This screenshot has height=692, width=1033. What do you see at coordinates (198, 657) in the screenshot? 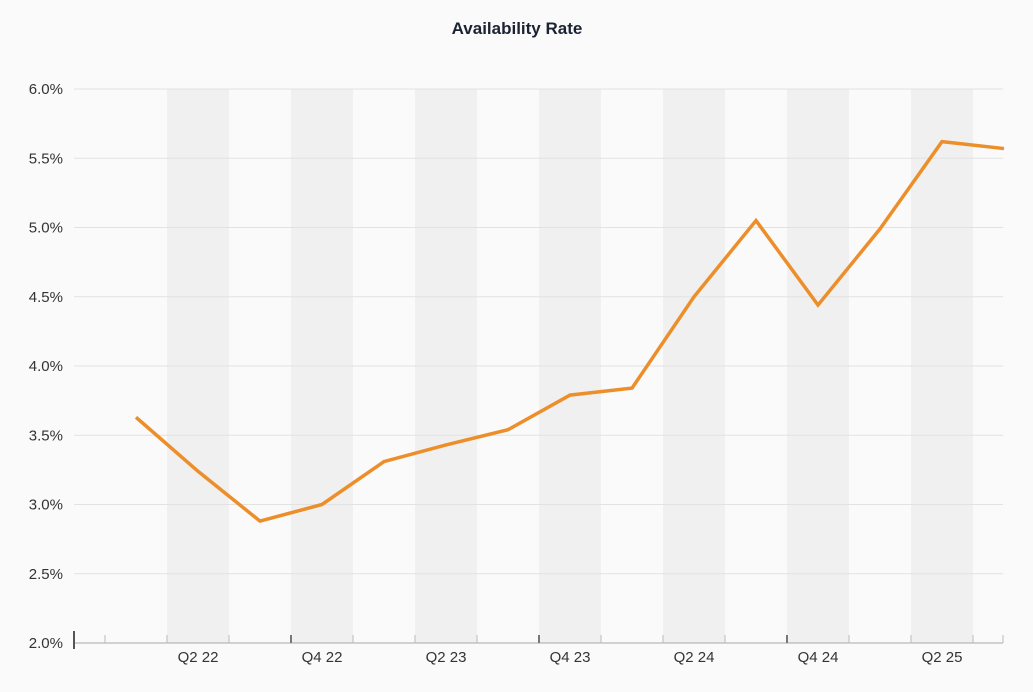
I see `x-tick-label: Q2 22` at bounding box center [198, 657].